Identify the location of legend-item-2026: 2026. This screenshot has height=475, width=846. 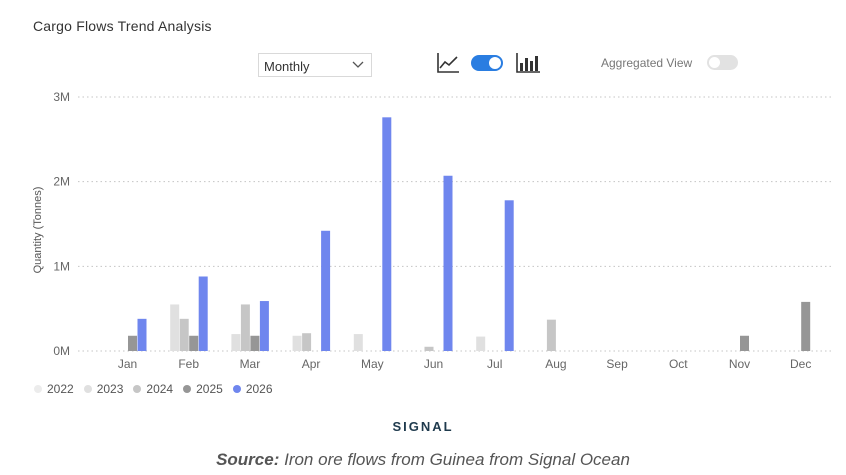
(252, 389).